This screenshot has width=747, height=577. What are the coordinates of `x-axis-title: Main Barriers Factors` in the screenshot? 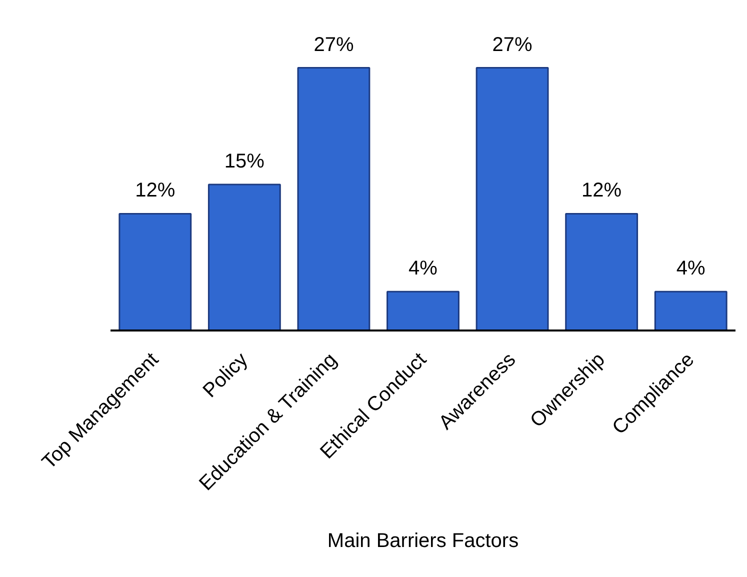 It's located at (423, 541).